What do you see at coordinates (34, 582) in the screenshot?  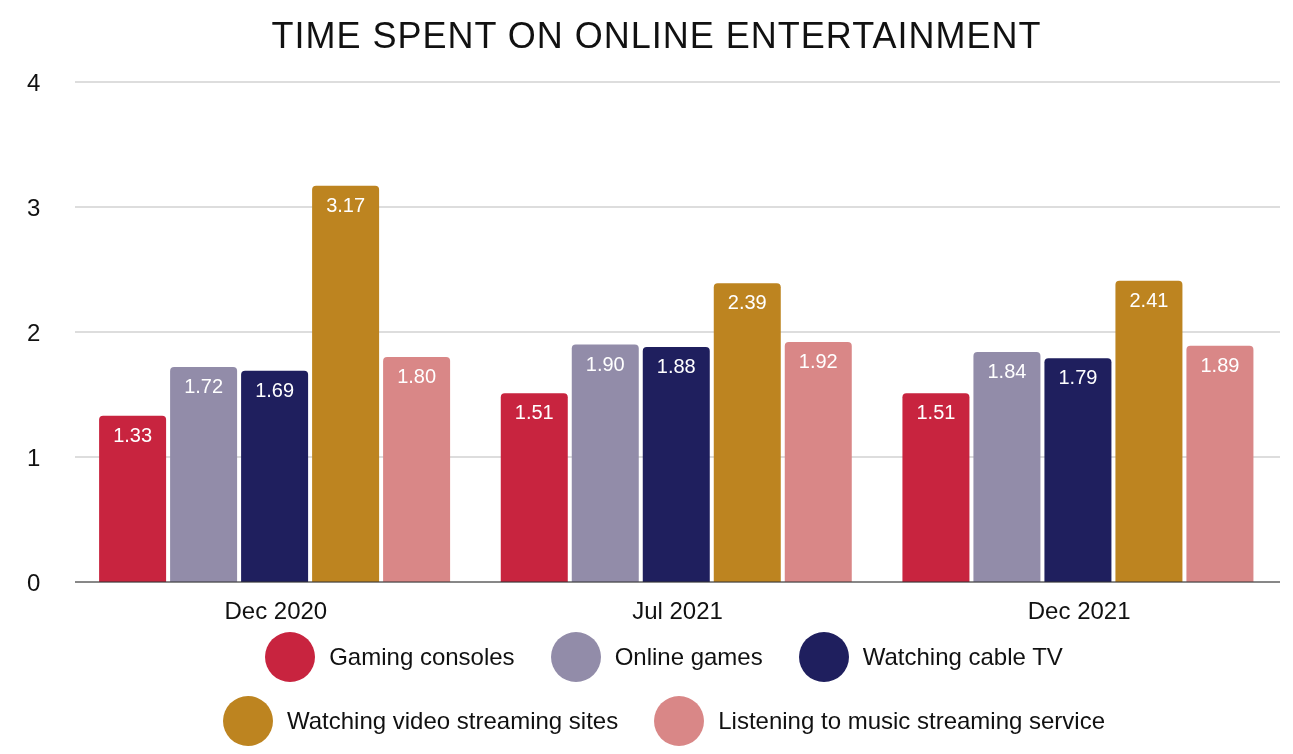 I see `y-tick-label: 0` at bounding box center [34, 582].